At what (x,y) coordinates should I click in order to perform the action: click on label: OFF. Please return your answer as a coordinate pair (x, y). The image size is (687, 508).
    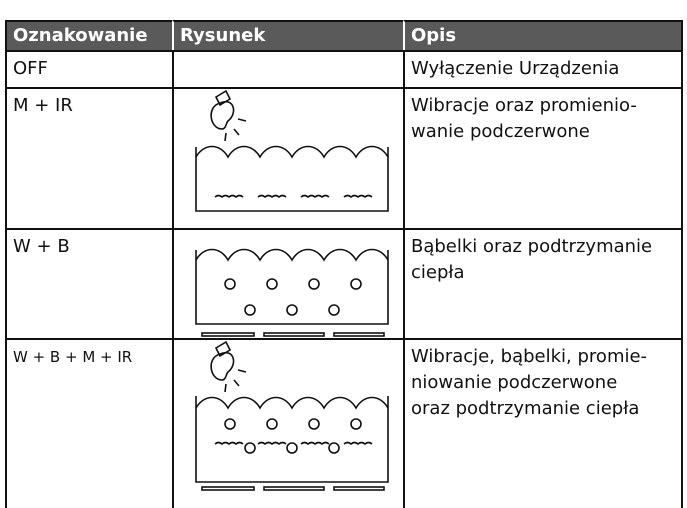
    Looking at the image, I should click on (30, 68).